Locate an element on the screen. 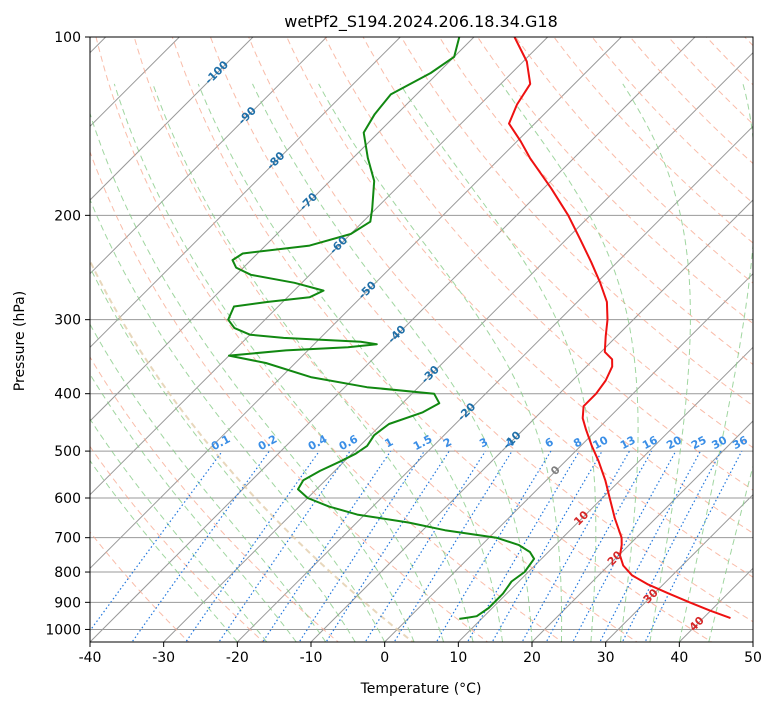 The height and width of the screenshot is (708, 775). isotherm-label: -80 is located at coordinates (275, 160).